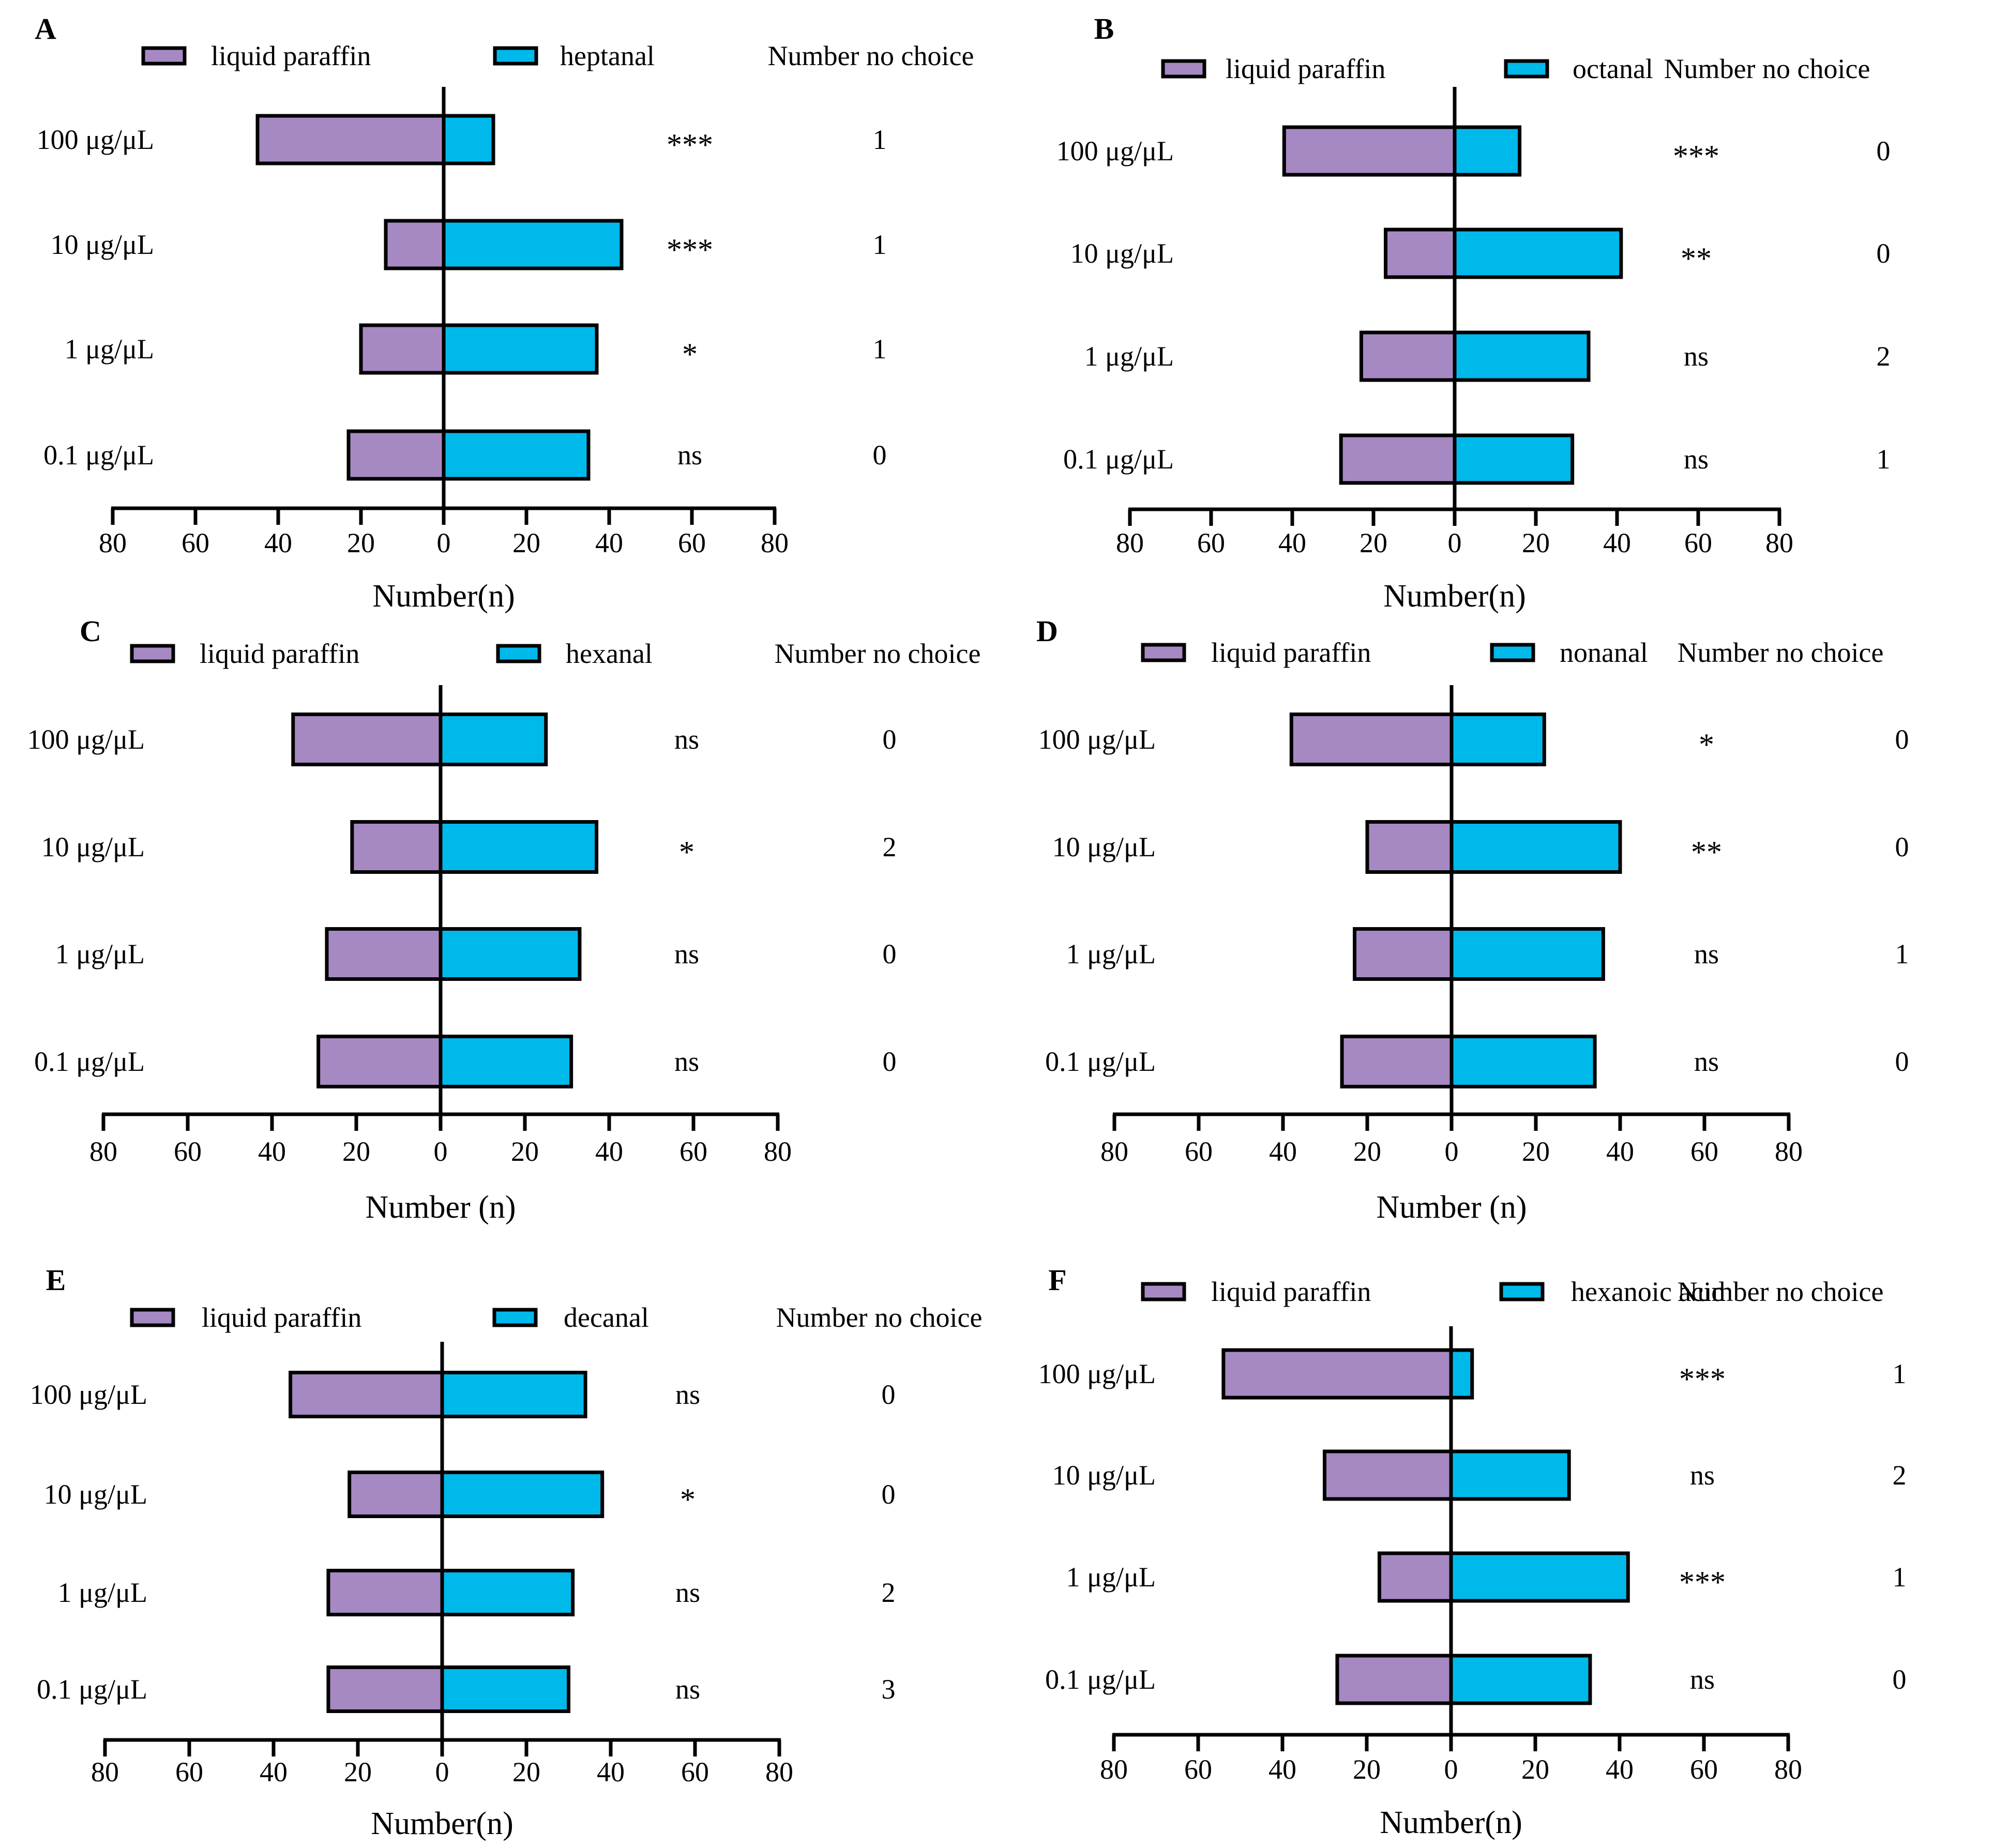 Image resolution: width=2009 pixels, height=1848 pixels. Describe the element at coordinates (91, 631) in the screenshot. I see `panel-letter: C` at that location.